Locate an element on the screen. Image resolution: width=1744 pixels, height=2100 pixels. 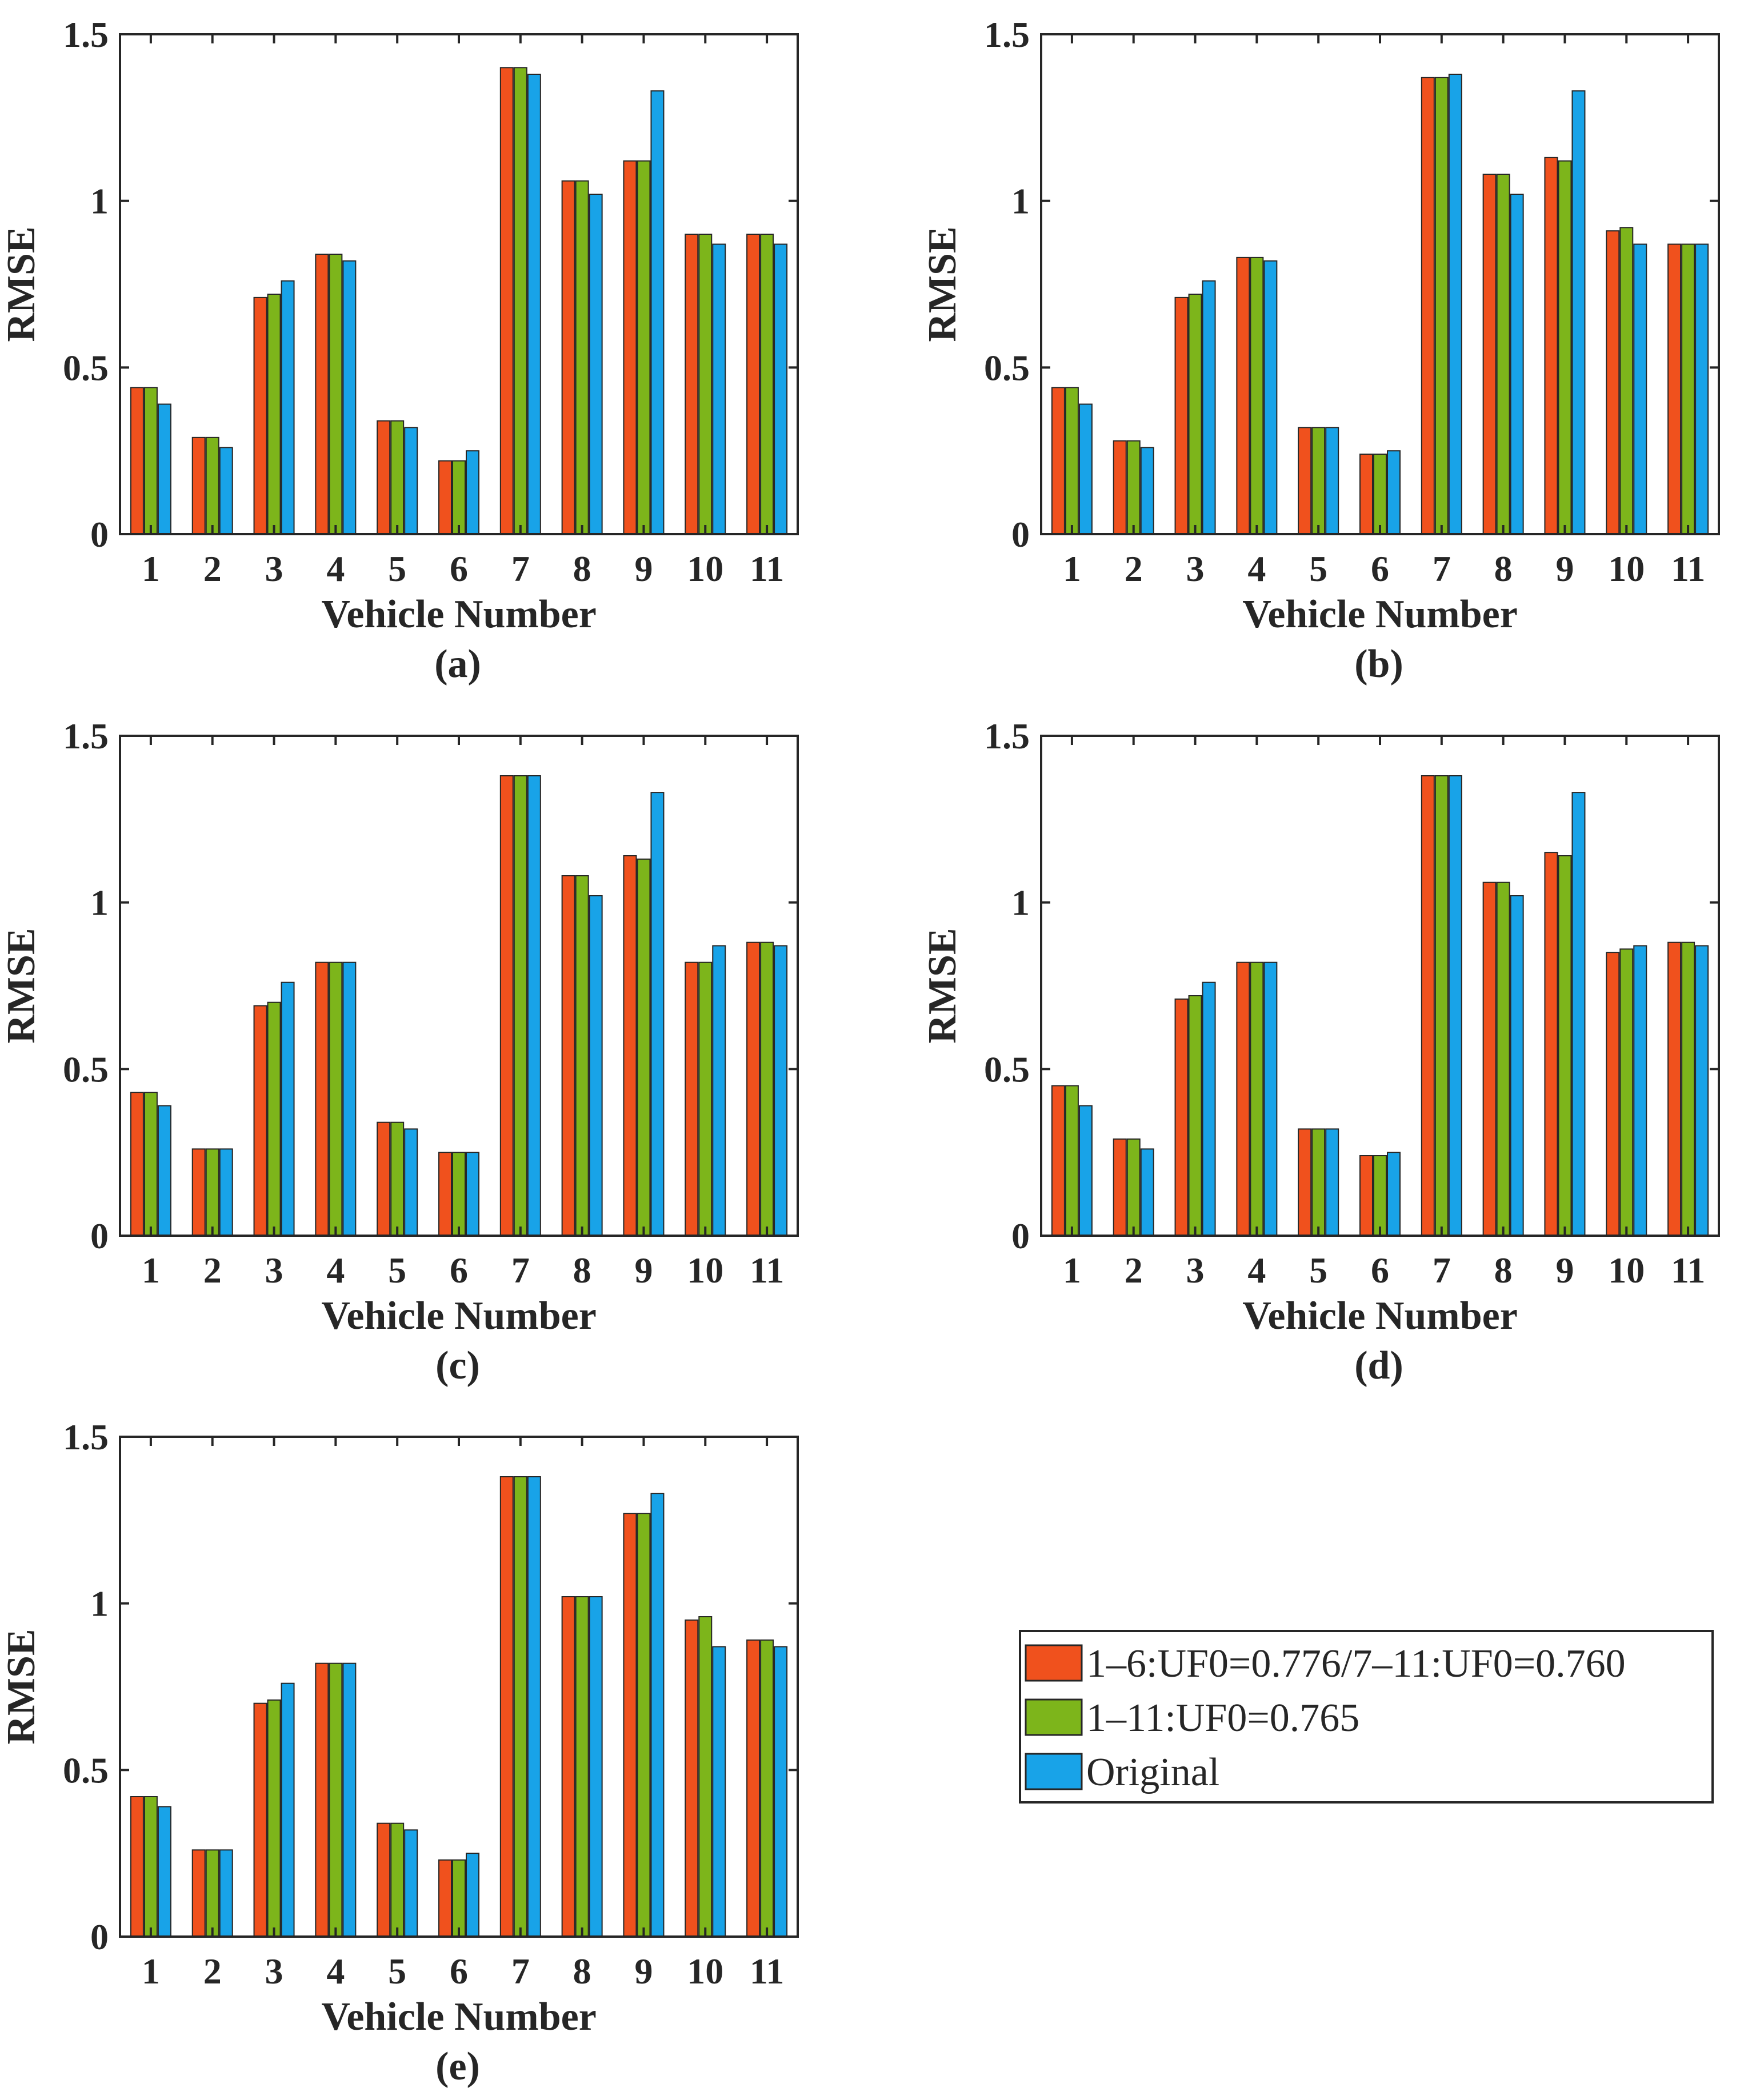
legend-swatch-series1 is located at coordinates (1054, 1663).